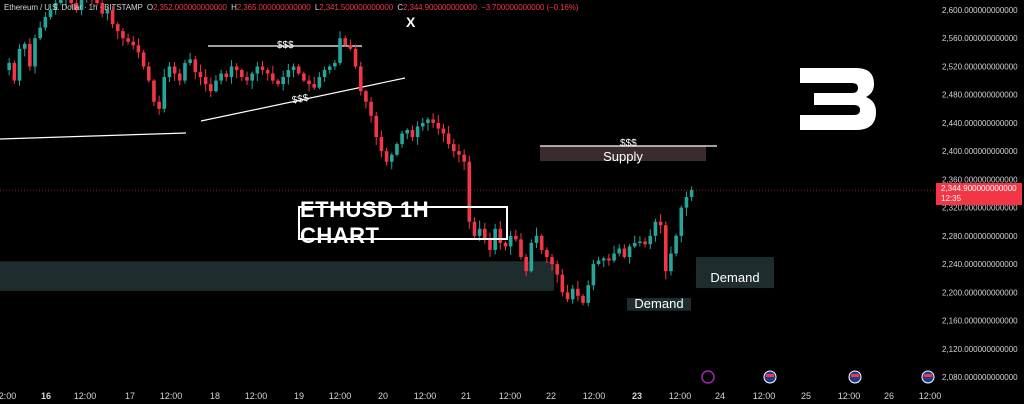  Describe the element at coordinates (234, 7) in the screenshot. I see `high-label: H` at that location.